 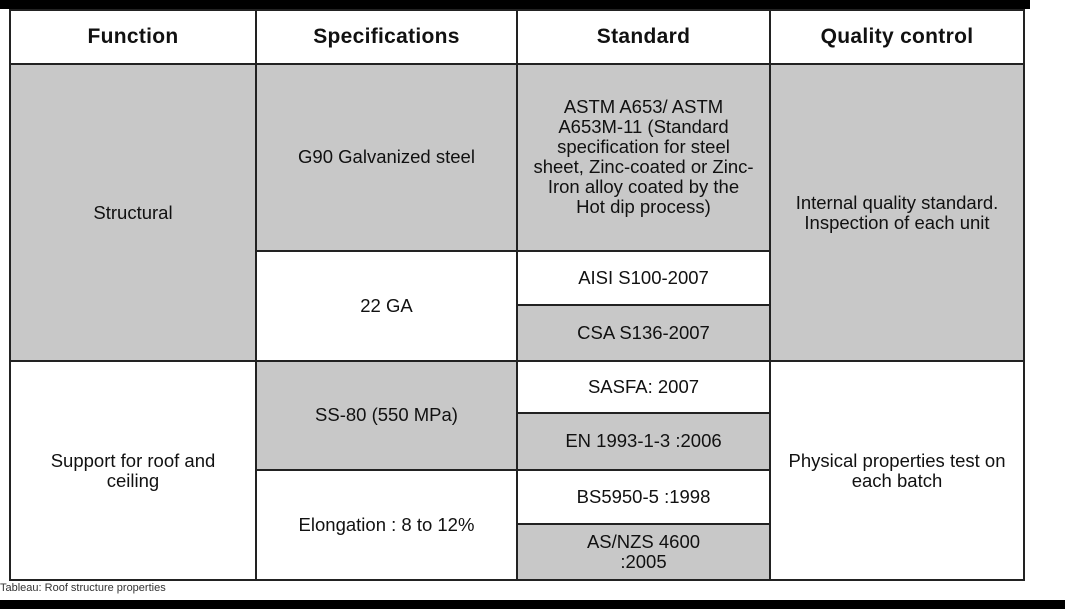 I want to click on standard-aisi: AISI S100-2007, so click(x=643, y=277).